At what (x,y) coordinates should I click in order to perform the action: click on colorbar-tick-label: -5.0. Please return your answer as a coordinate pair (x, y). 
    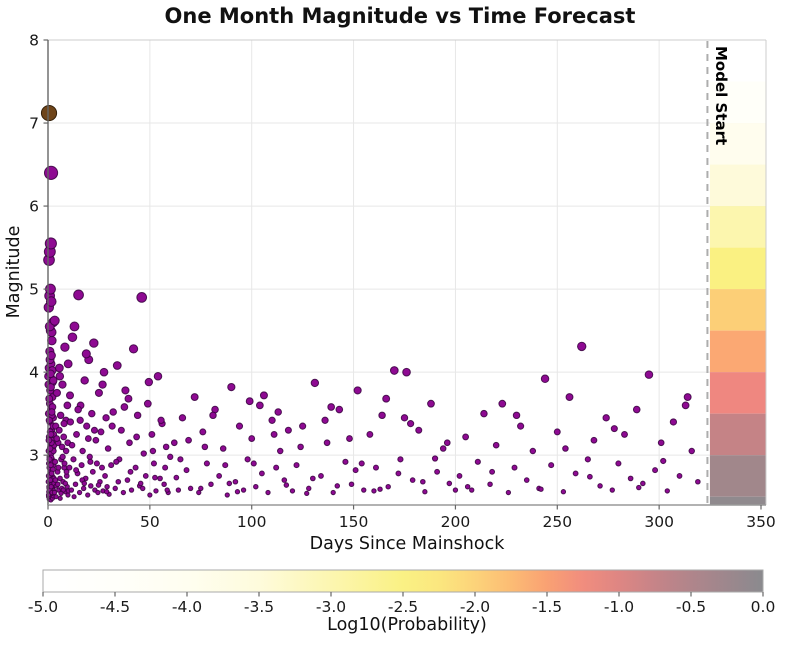
    Looking at the image, I should click on (43, 607).